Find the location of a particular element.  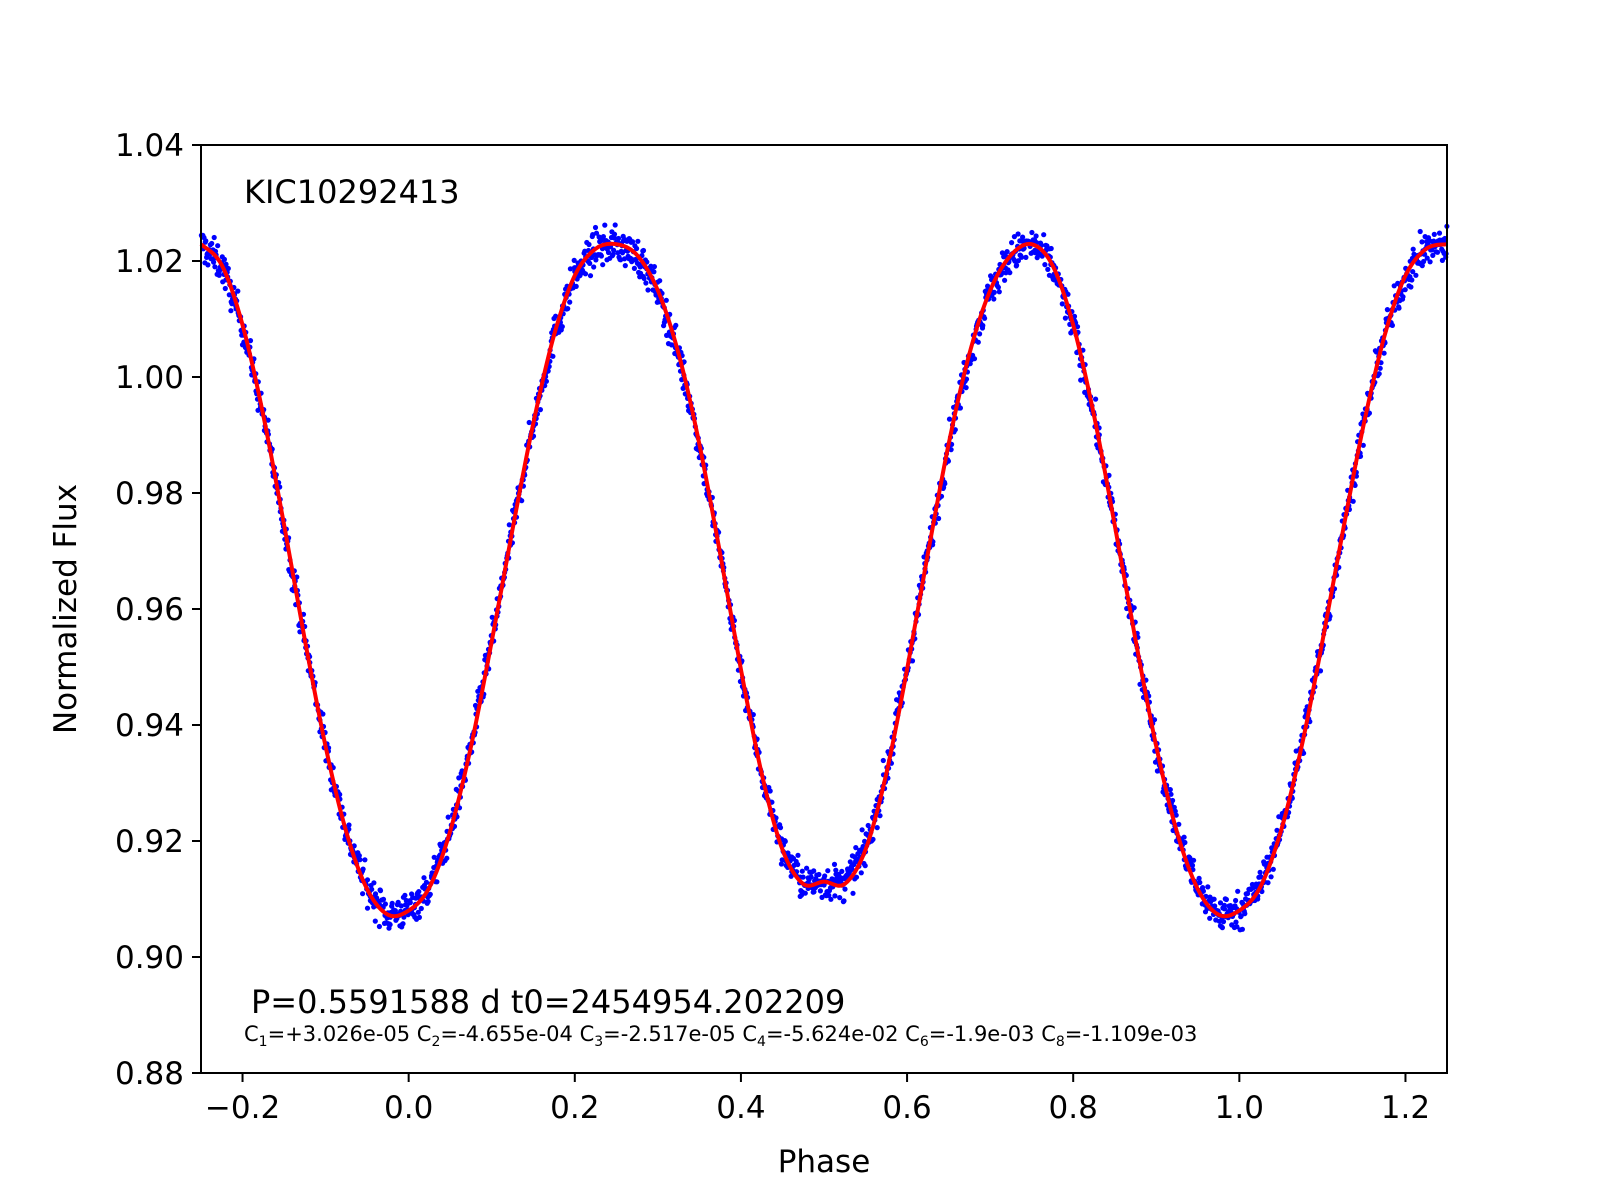

y-tick-label: 0.88 is located at coordinates (149, 1074).